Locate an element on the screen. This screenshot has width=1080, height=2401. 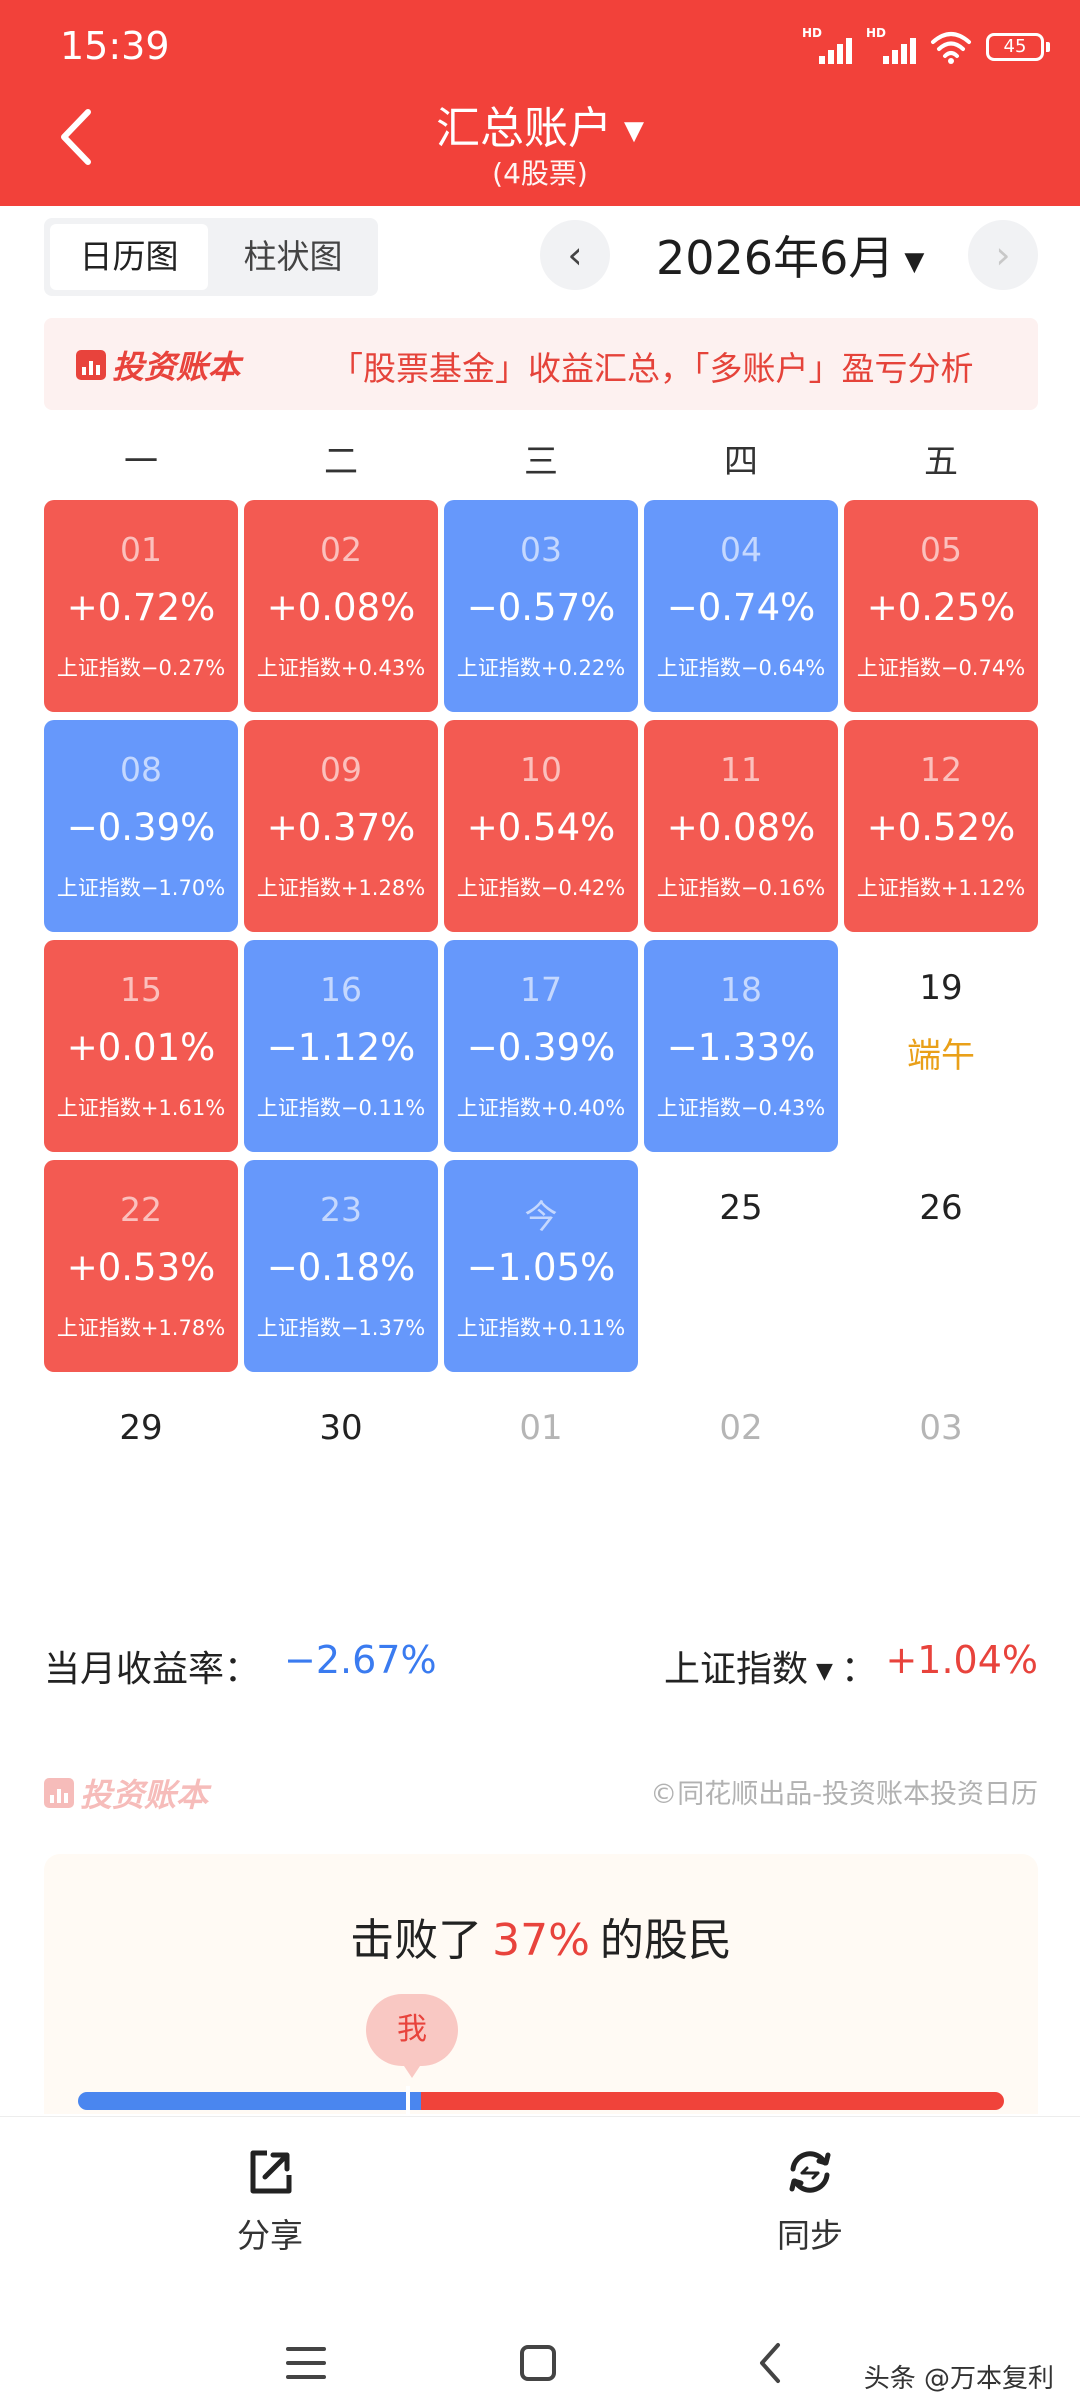
banner-logo: 投资账本 is located at coordinates (158, 365).